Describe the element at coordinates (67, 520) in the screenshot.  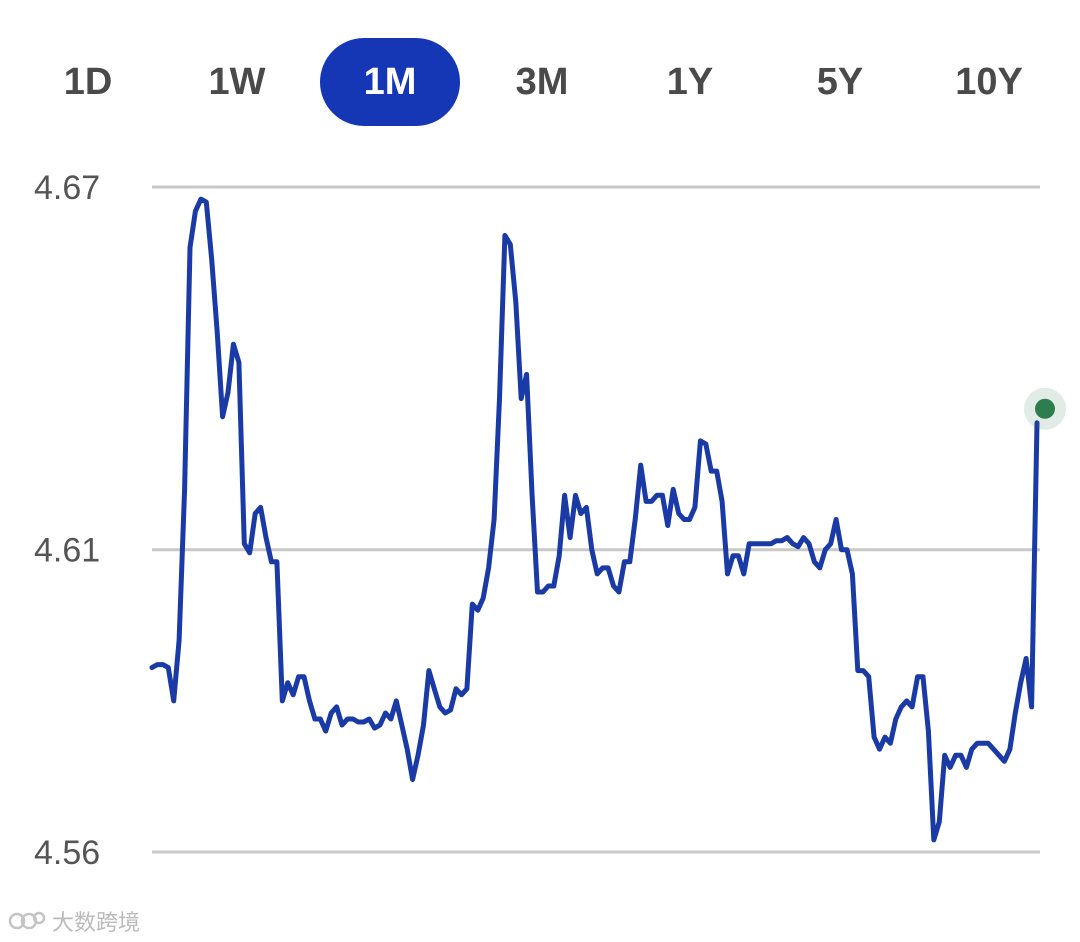
I see `y-axis-labels: 4.67 4.61 4.56` at that location.